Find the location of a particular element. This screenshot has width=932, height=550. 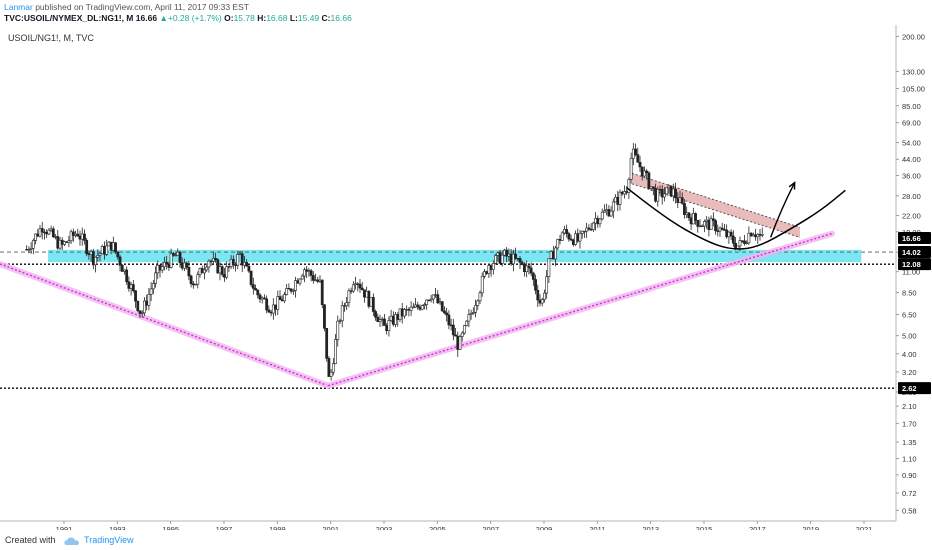

y-tick-label: 6.50 is located at coordinates (909, 314).